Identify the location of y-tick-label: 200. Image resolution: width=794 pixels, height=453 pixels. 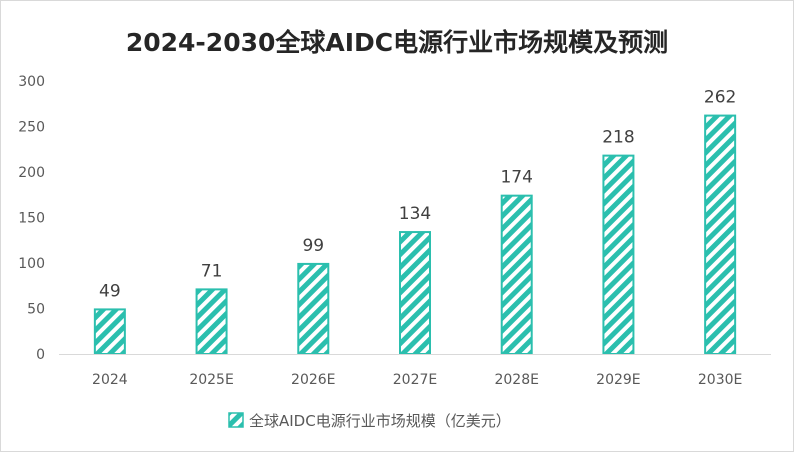
(31, 173).